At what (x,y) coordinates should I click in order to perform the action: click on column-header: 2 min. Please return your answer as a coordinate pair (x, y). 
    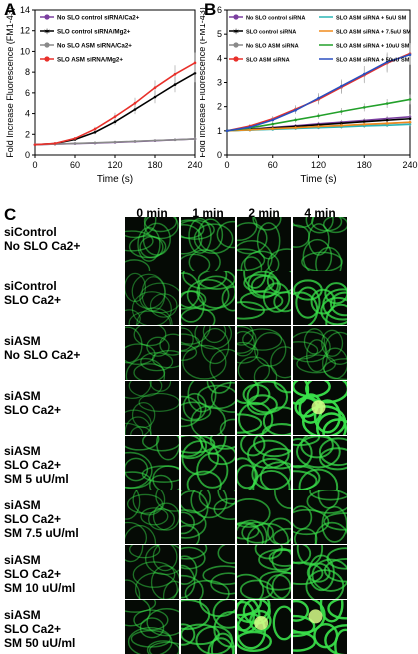
    Looking at the image, I should click on (264, 213).